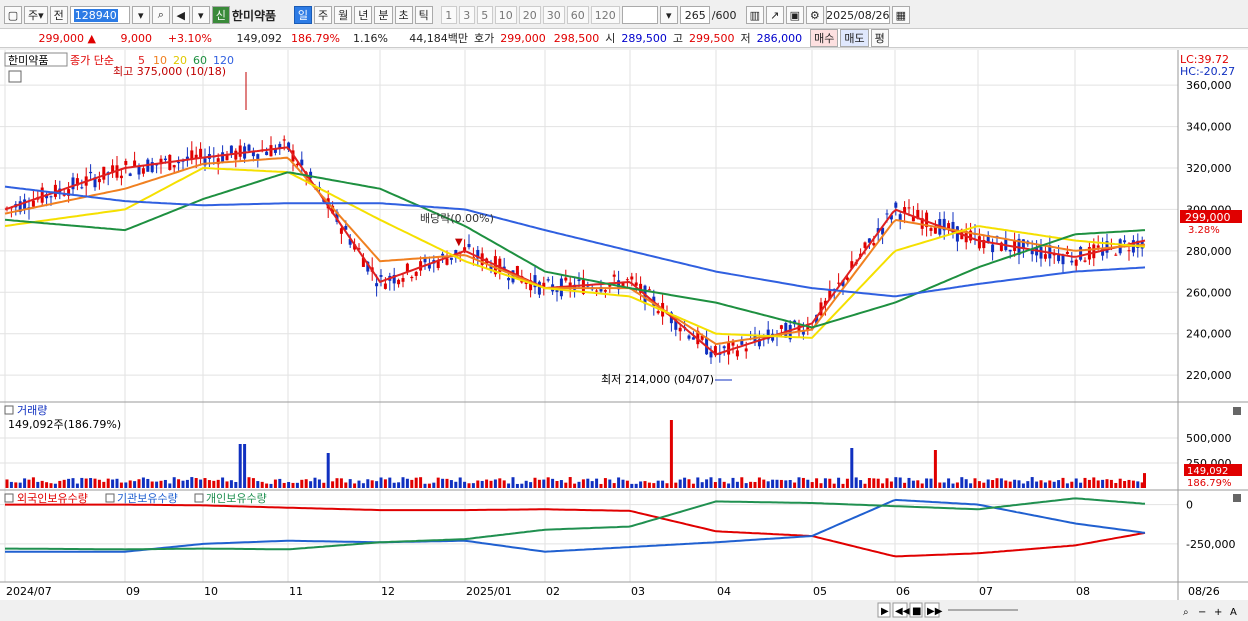 The width and height of the screenshot is (1248, 621). I want to click on period-button-4: 분, so click(383, 15).